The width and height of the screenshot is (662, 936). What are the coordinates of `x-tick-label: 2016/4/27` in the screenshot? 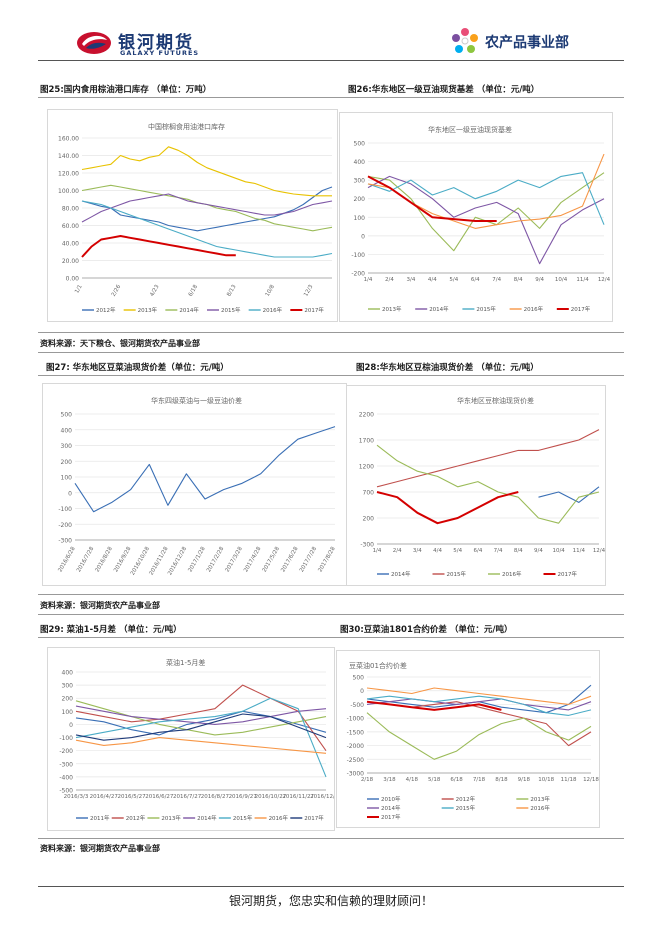 It's located at (104, 797).